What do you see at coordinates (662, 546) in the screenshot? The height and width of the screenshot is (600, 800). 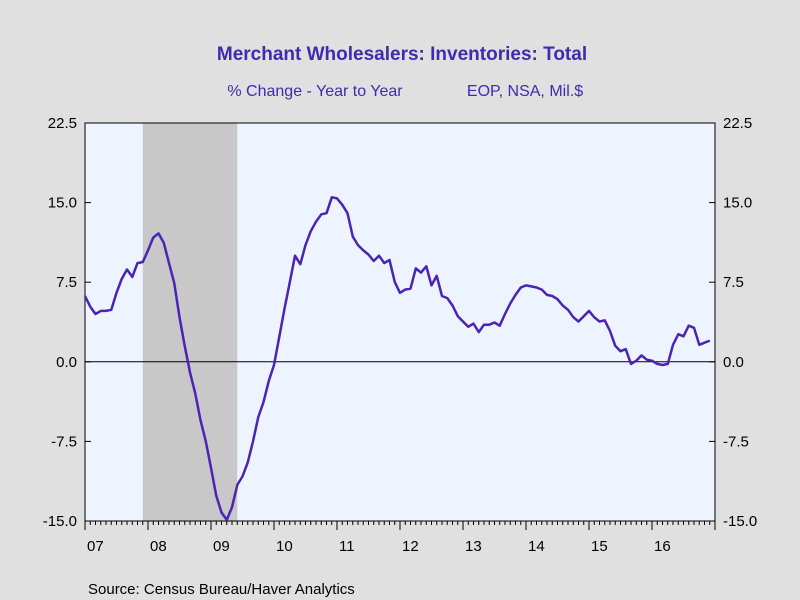 I see `x-tick-label: 16` at bounding box center [662, 546].